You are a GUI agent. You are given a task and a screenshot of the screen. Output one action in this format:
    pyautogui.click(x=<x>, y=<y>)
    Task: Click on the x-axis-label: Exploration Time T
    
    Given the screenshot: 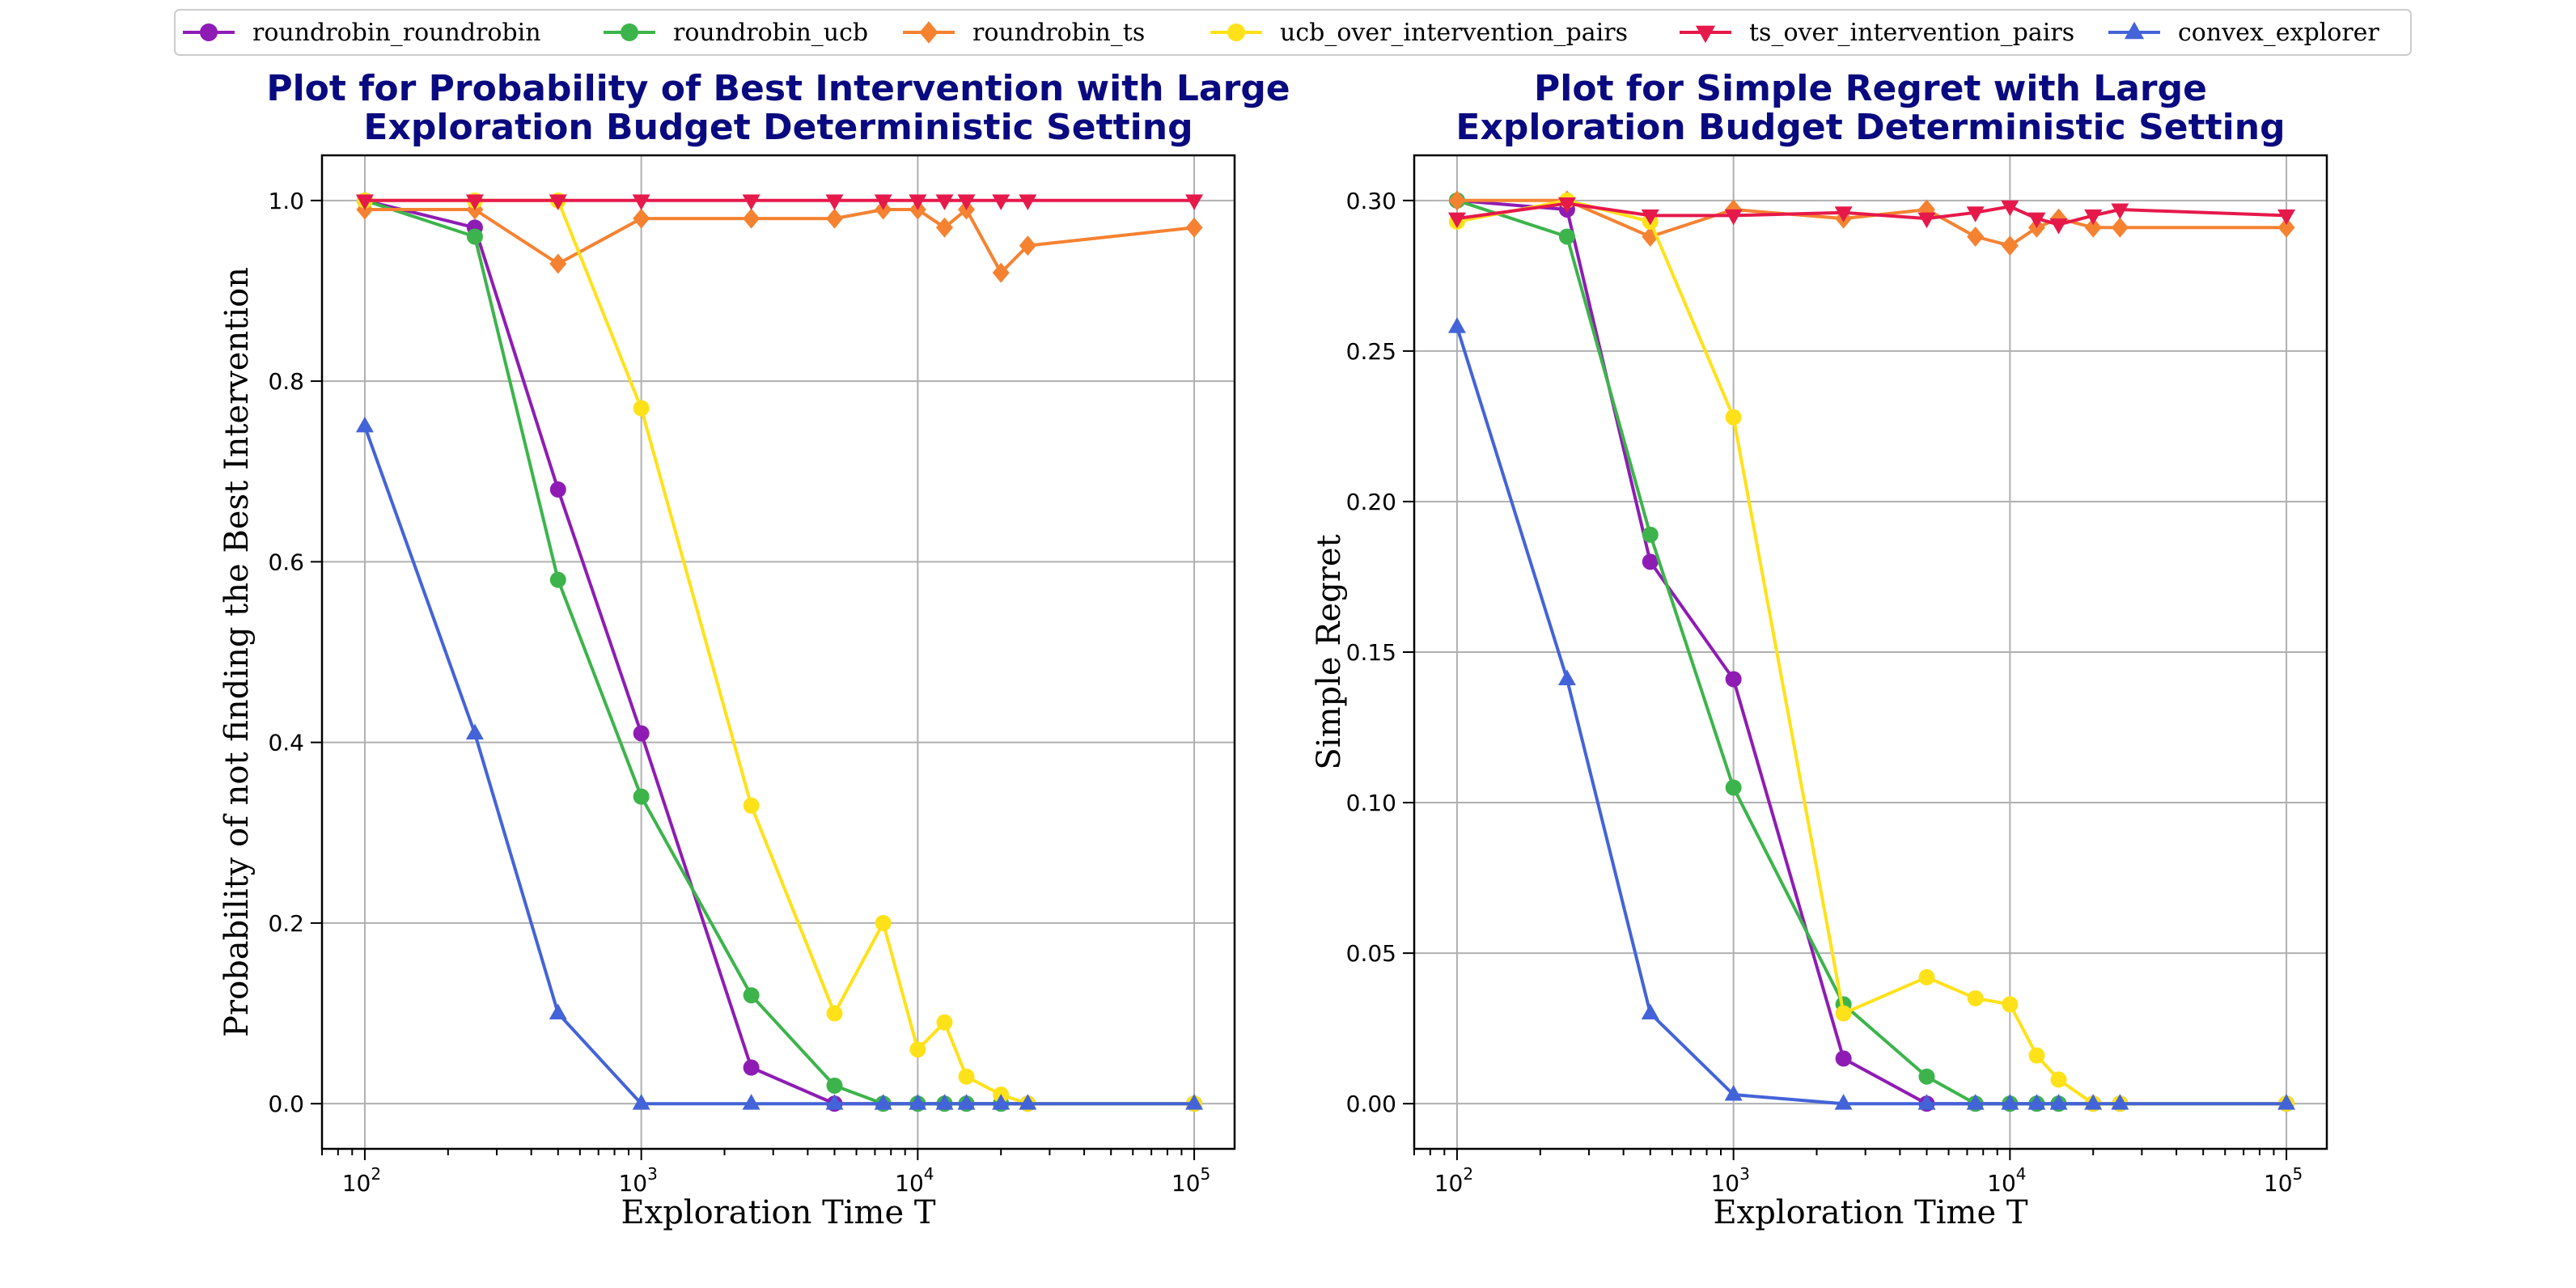 What is the action you would take?
    pyautogui.click(x=778, y=1212)
    